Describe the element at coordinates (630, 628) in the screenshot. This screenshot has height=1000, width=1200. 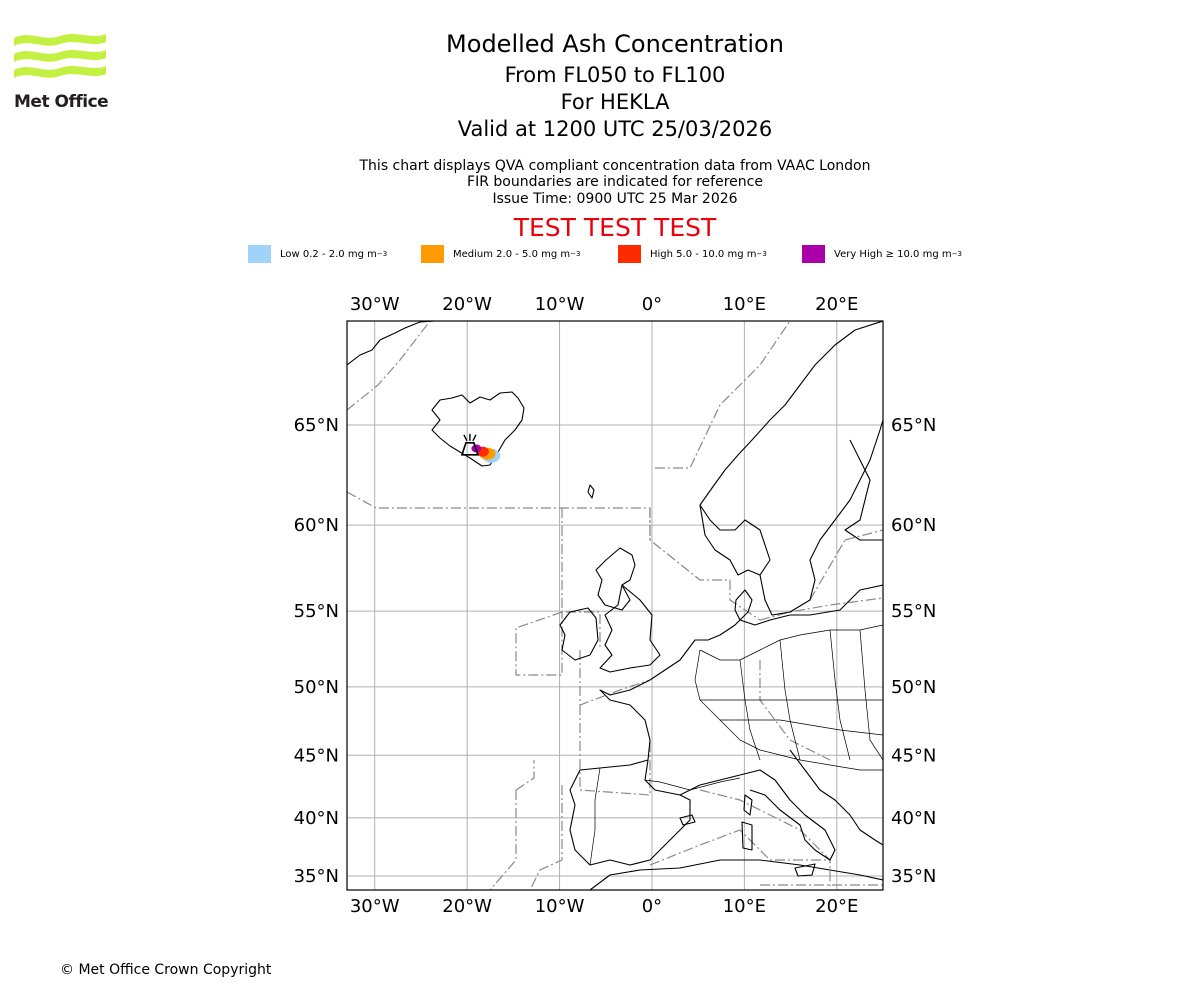
I see `england-coast` at that location.